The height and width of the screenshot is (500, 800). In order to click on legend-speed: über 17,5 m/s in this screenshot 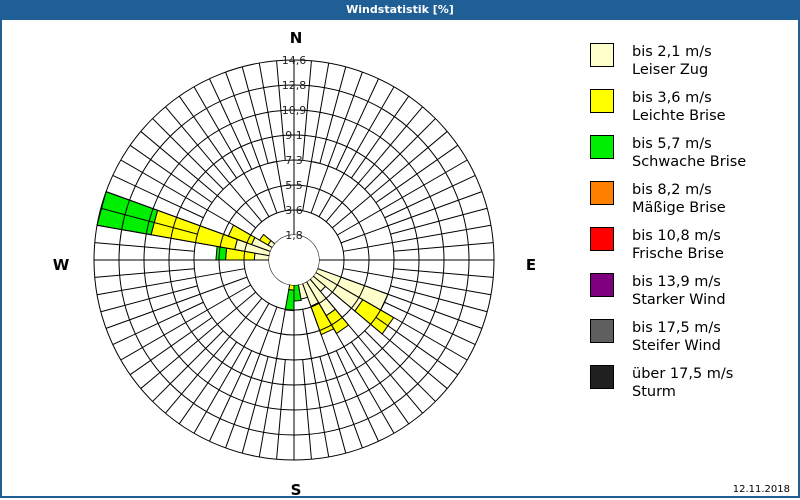, I will do `click(683, 374)`.